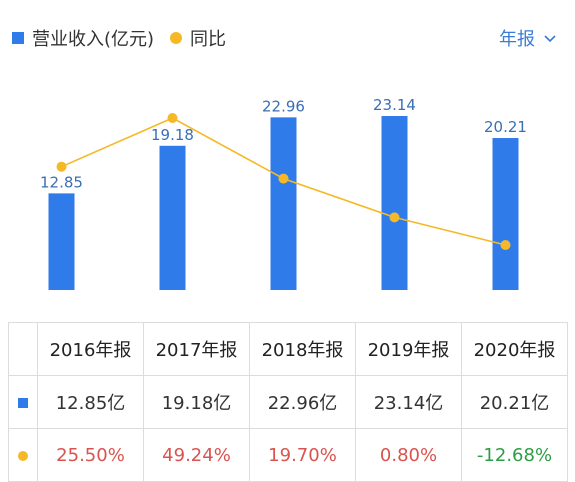  I want to click on table-row-revenue: 12.85亿 19.18亿 22.96亿 23.14亿 20.21亿, so click(288, 402).